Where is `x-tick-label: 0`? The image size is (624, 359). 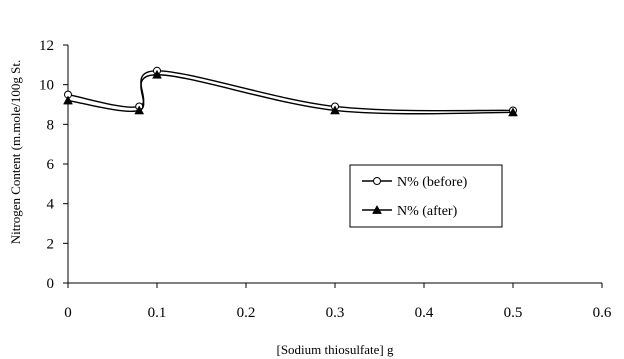 x-tick-label: 0 is located at coordinates (68, 313).